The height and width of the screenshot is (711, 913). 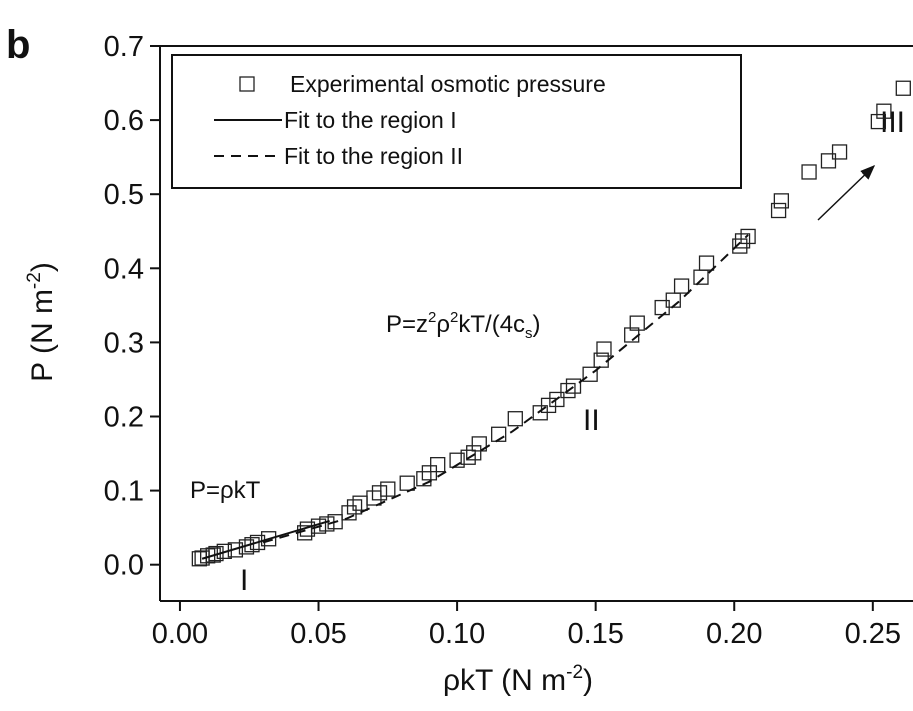 I want to click on y-tick-label: 0.4, so click(x=124, y=269).